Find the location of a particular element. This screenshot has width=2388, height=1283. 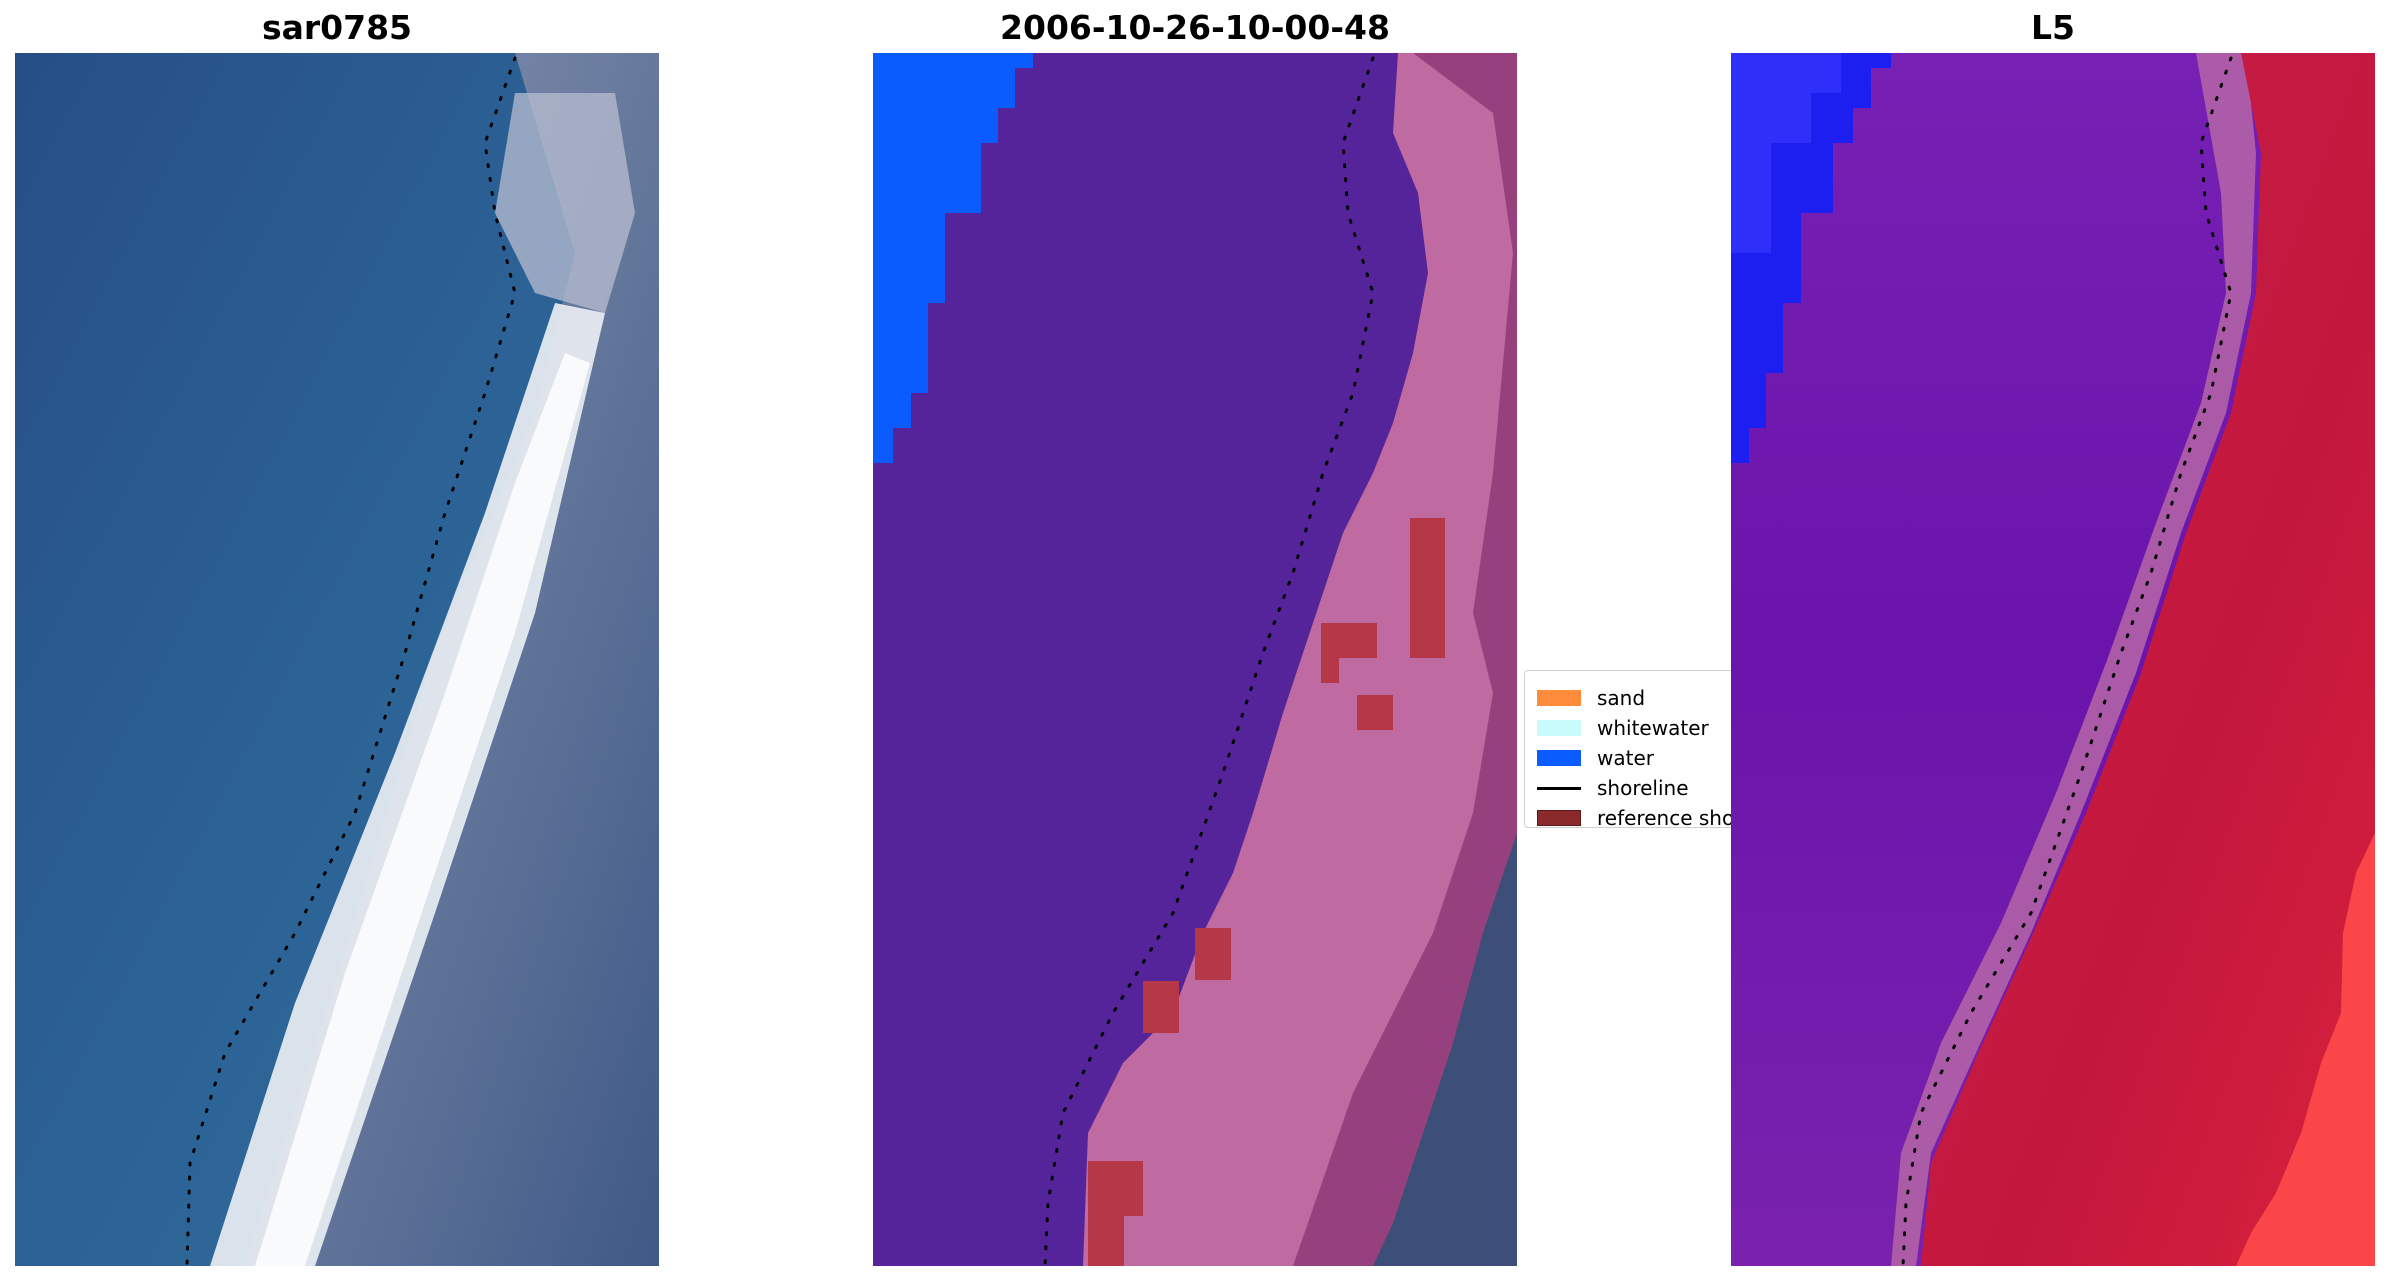

legend-item-reference-shoreline: reference shoreline is located at coordinates (1635, 815).